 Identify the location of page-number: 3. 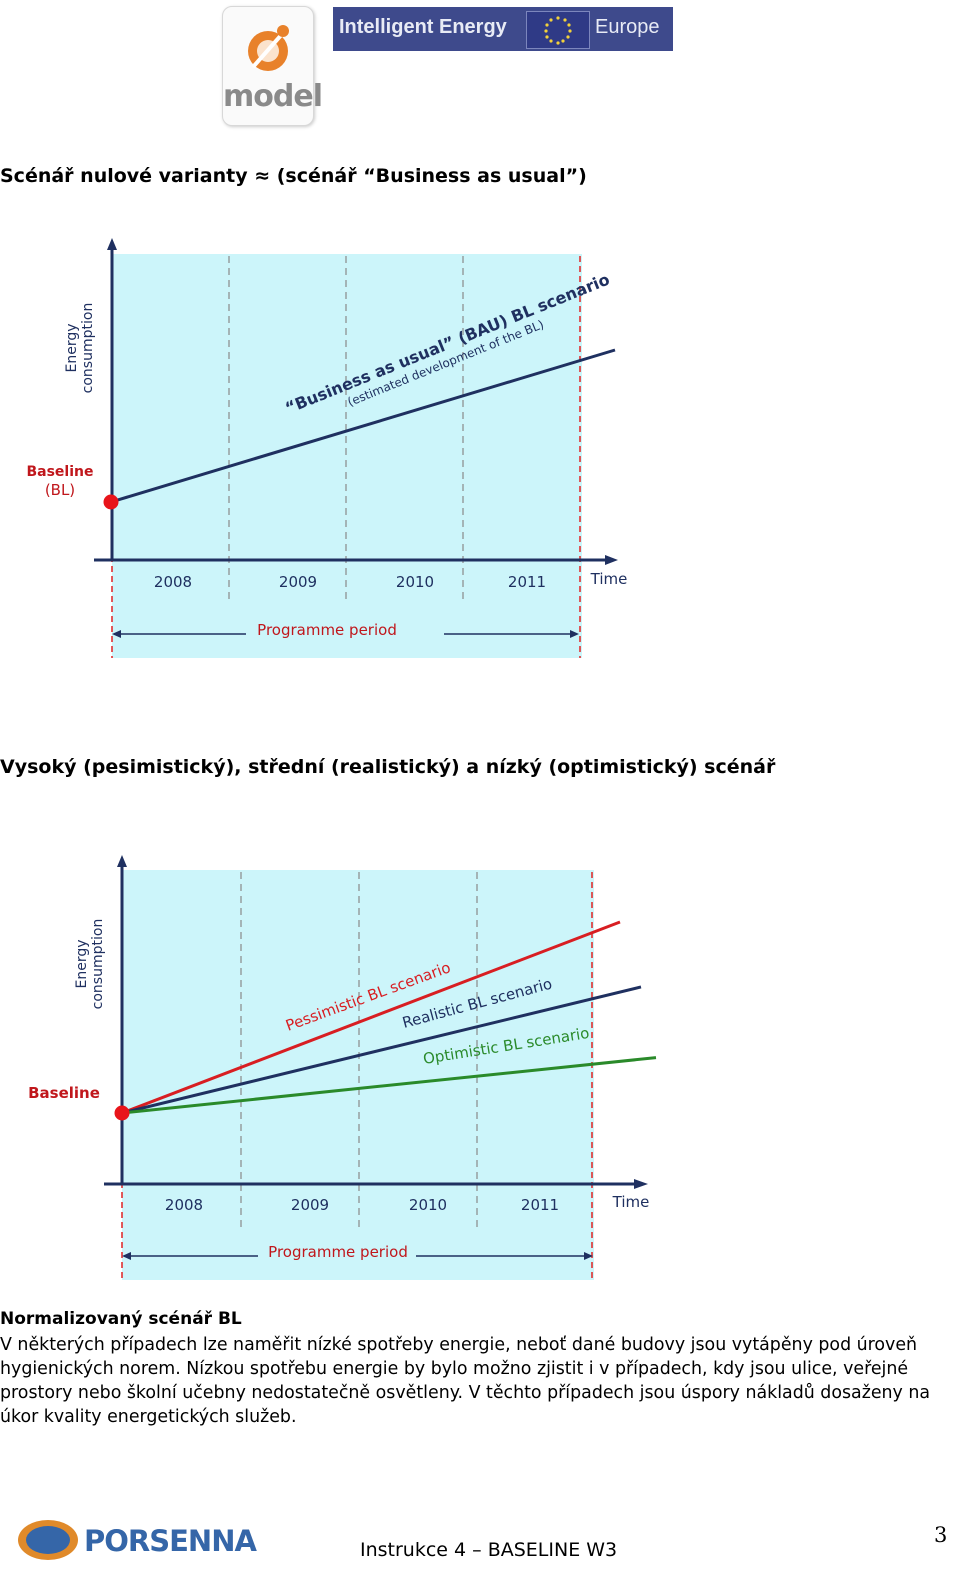
(941, 1535).